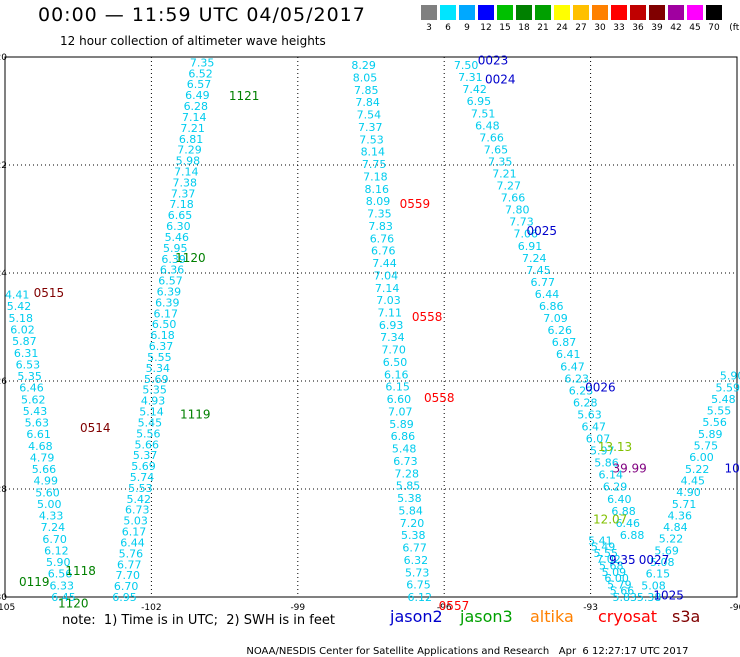 The height and width of the screenshot is (657, 740). What do you see at coordinates (202, 15) in the screenshot?
I see `map-title: 00:00 — 11:59 UTC 04/05/2017` at bounding box center [202, 15].